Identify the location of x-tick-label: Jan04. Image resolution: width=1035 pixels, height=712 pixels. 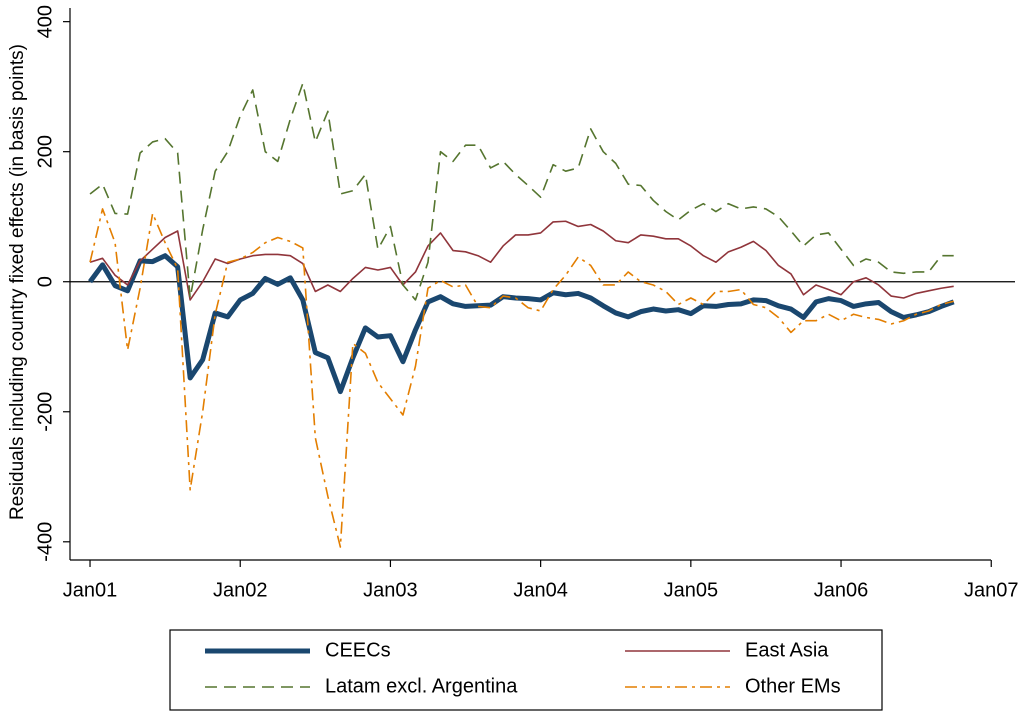
(540, 590).